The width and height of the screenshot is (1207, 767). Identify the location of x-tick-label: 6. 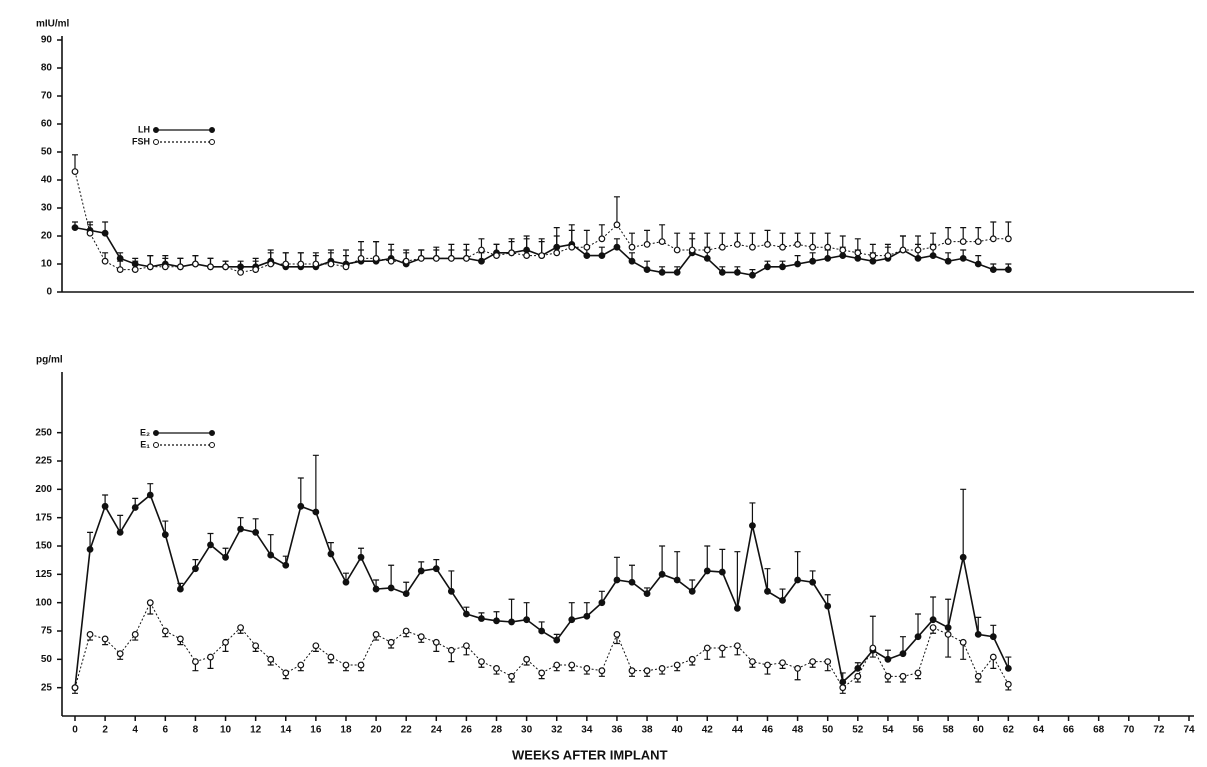
(166, 730).